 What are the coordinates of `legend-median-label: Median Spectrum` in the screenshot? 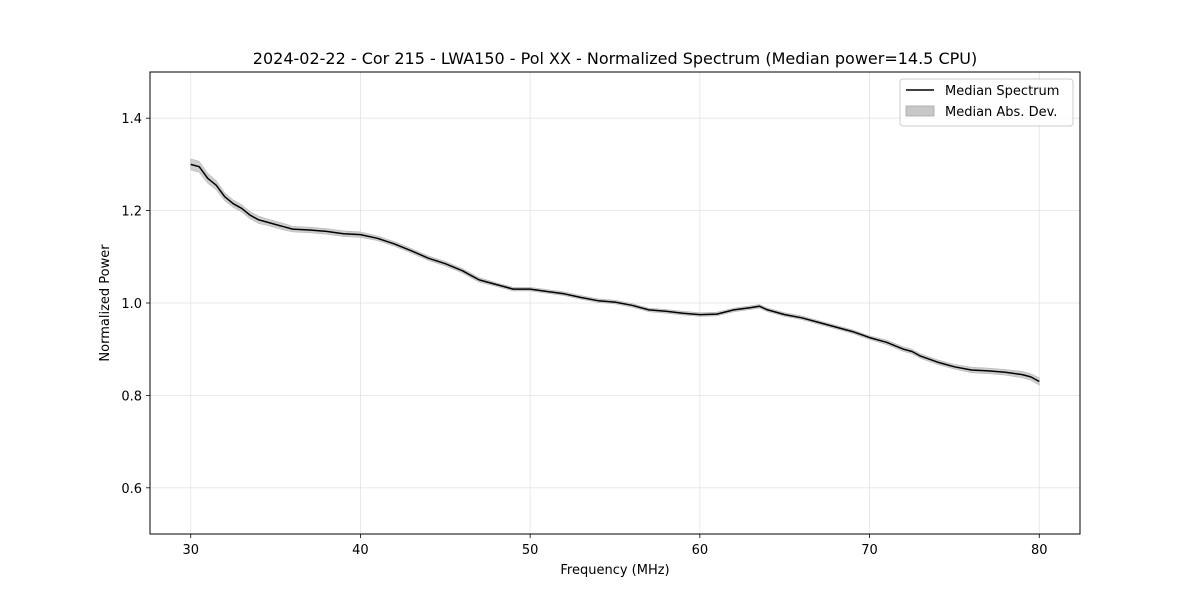 It's located at (1002, 91).